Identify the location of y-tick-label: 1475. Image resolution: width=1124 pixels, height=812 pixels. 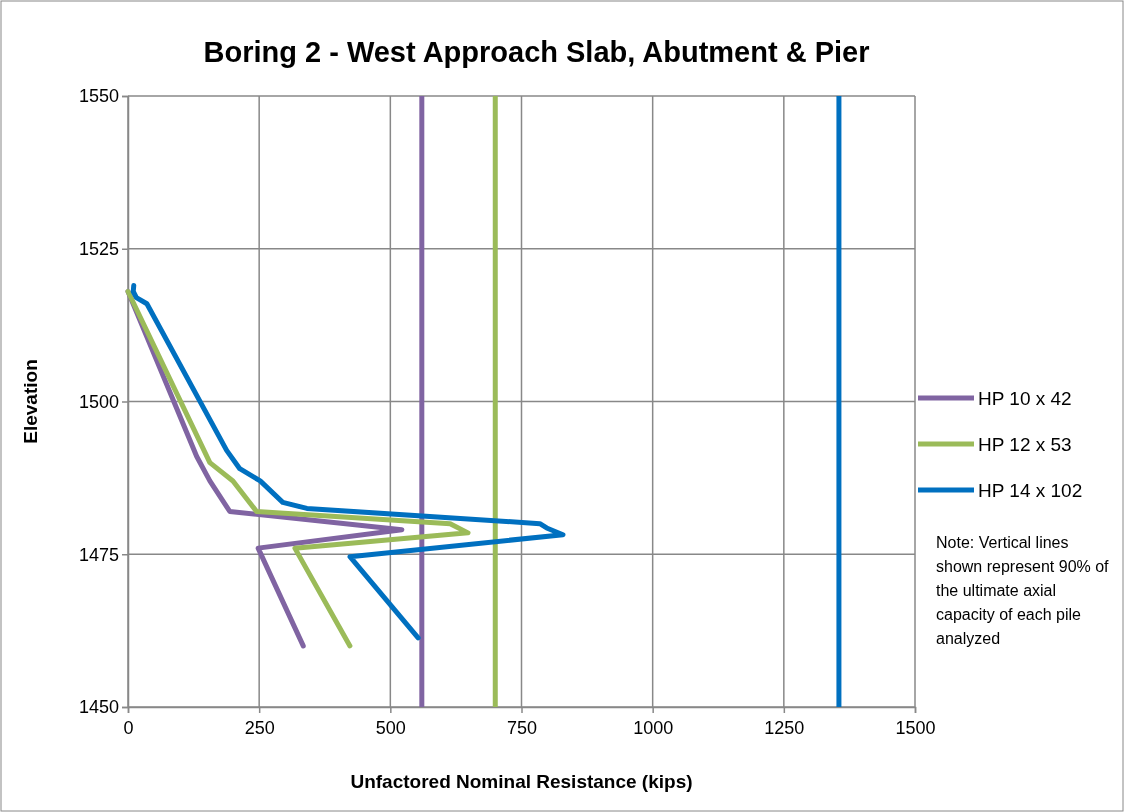
(98, 554).